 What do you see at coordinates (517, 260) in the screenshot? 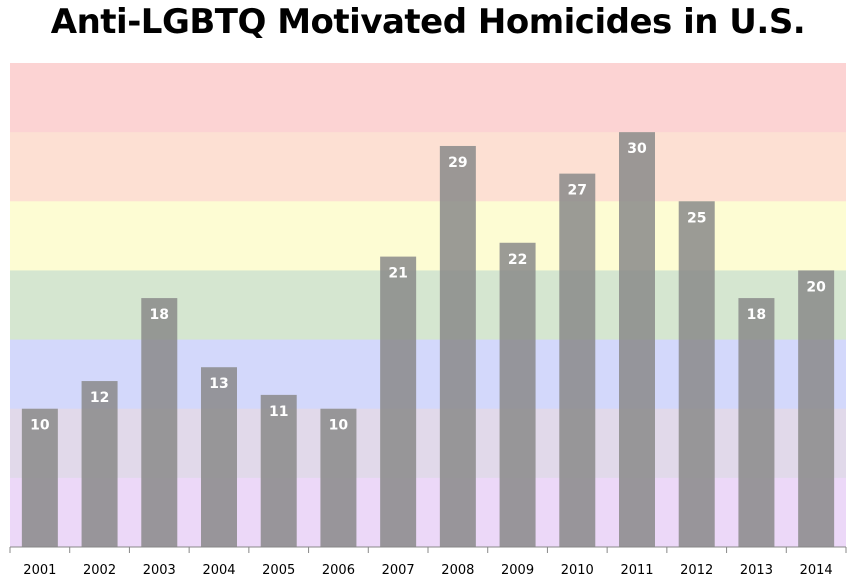
I see `data-label-2009: 22` at bounding box center [517, 260].